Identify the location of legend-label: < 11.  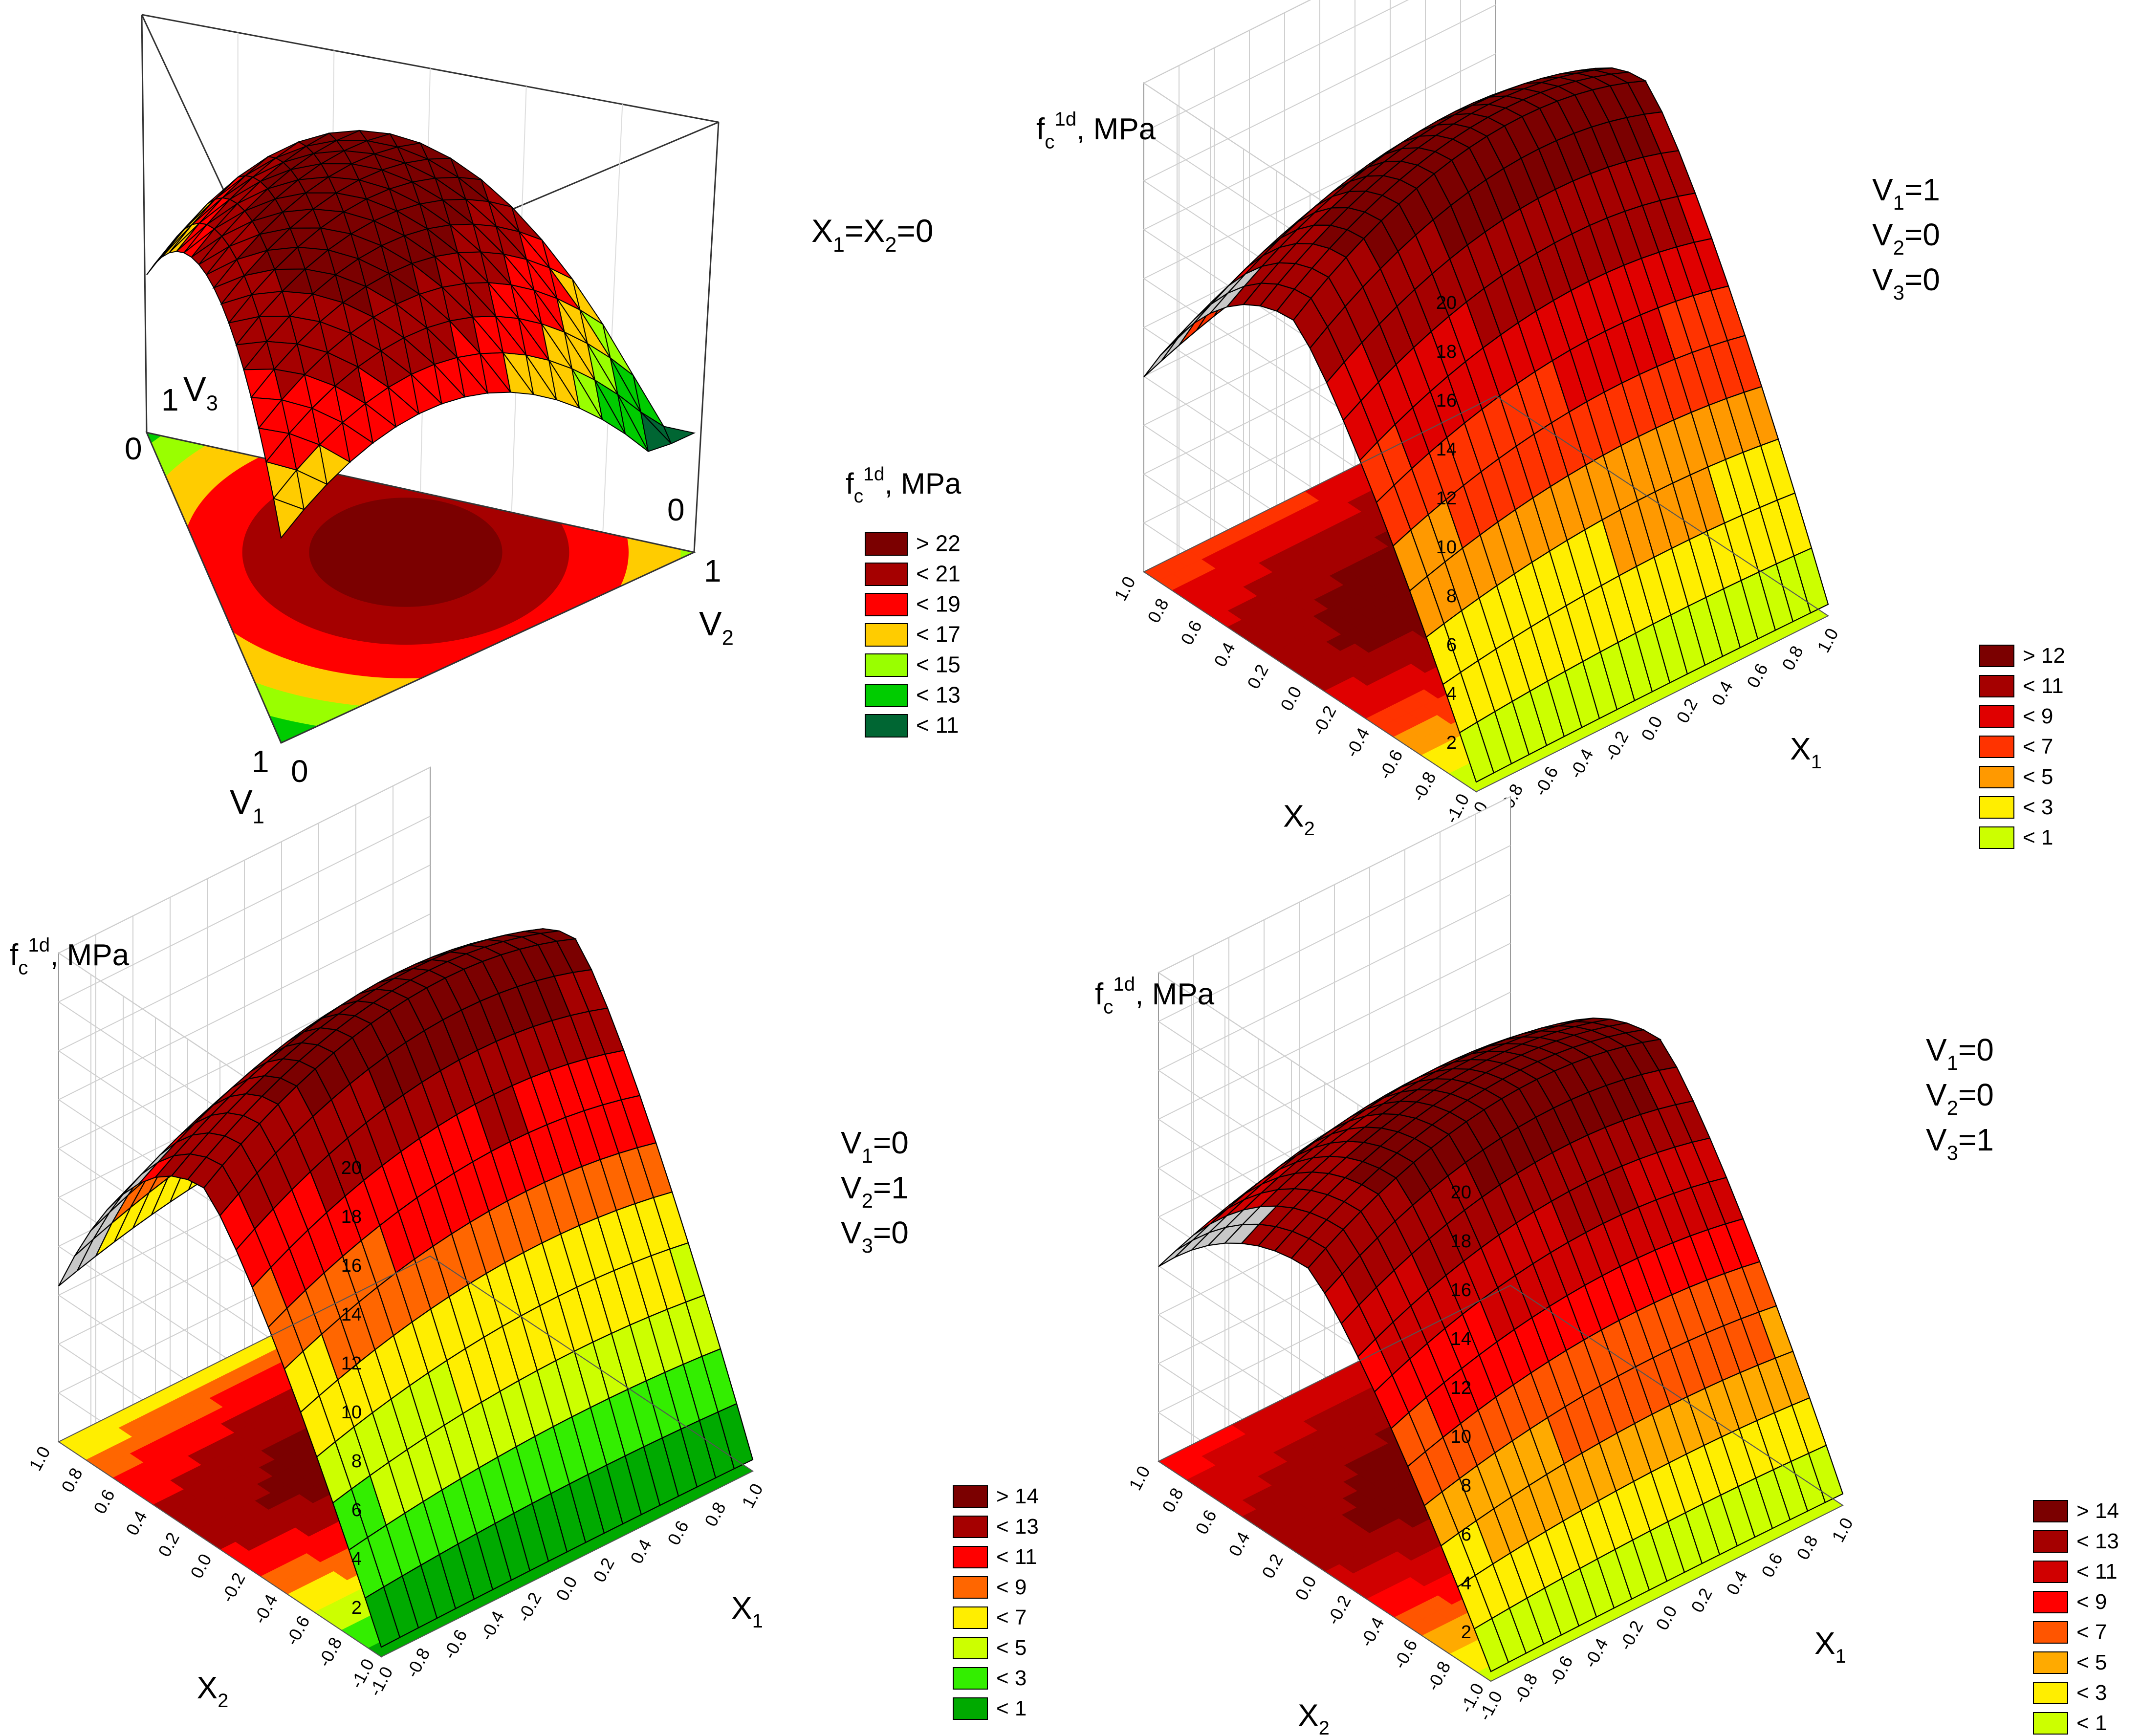
(937, 725).